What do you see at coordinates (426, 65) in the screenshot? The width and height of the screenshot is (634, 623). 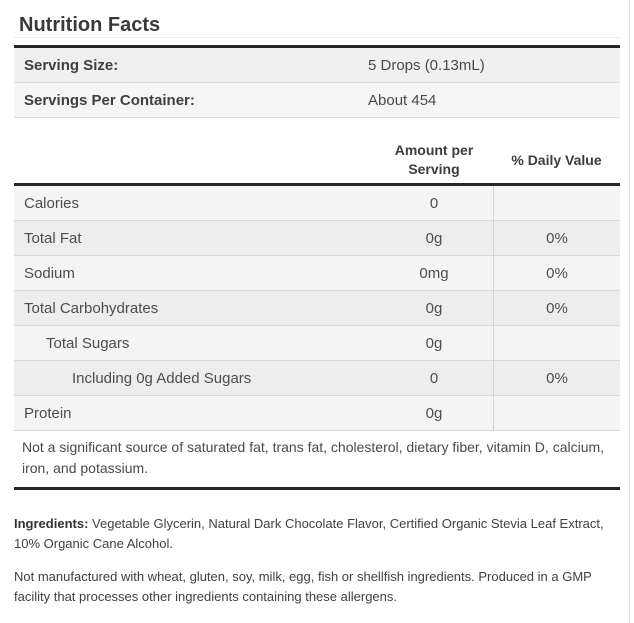 I see `serving-size-value: 5 Drops (0.13mL)` at bounding box center [426, 65].